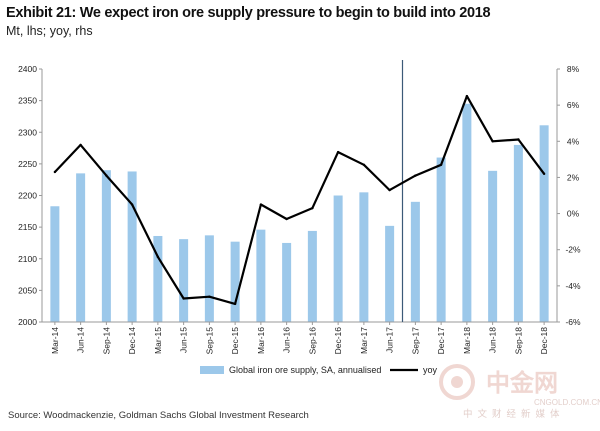 This screenshot has width=600, height=431. I want to click on y-left-tick-label: 2150, so click(27, 227).